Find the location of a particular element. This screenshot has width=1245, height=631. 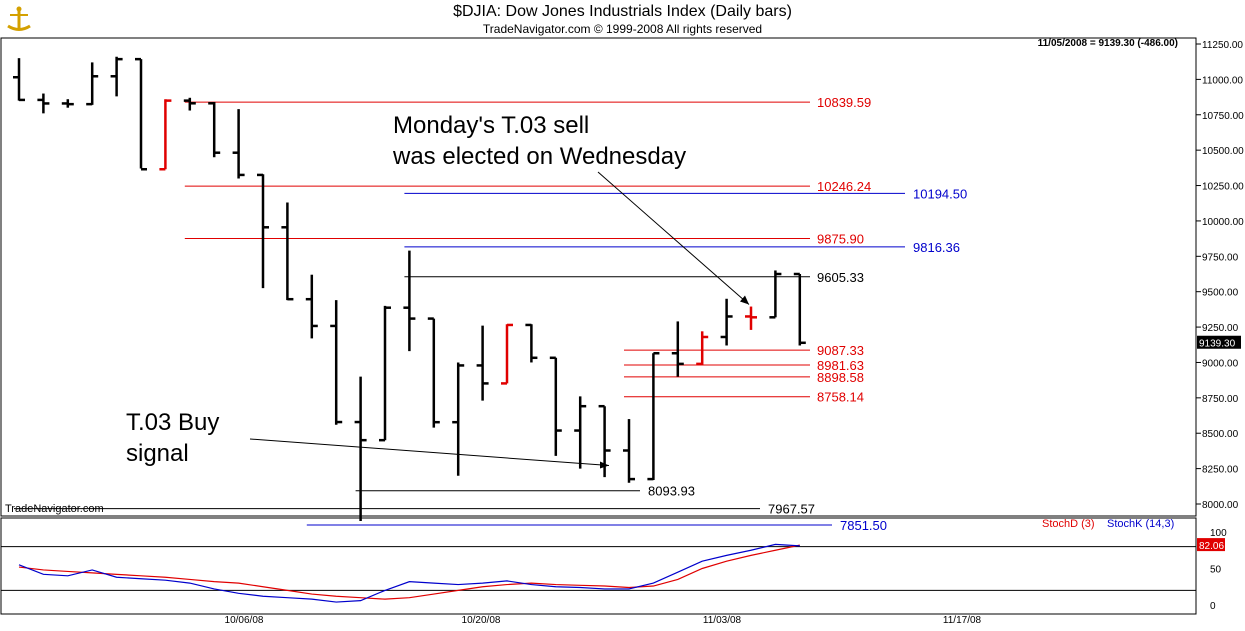

last-price-tag is located at coordinates (1219, 342).